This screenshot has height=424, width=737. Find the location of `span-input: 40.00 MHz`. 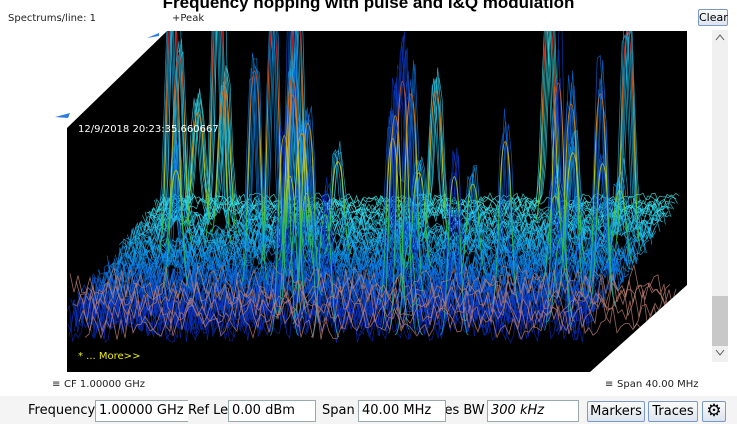

span-input: 40.00 MHz is located at coordinates (402, 411).